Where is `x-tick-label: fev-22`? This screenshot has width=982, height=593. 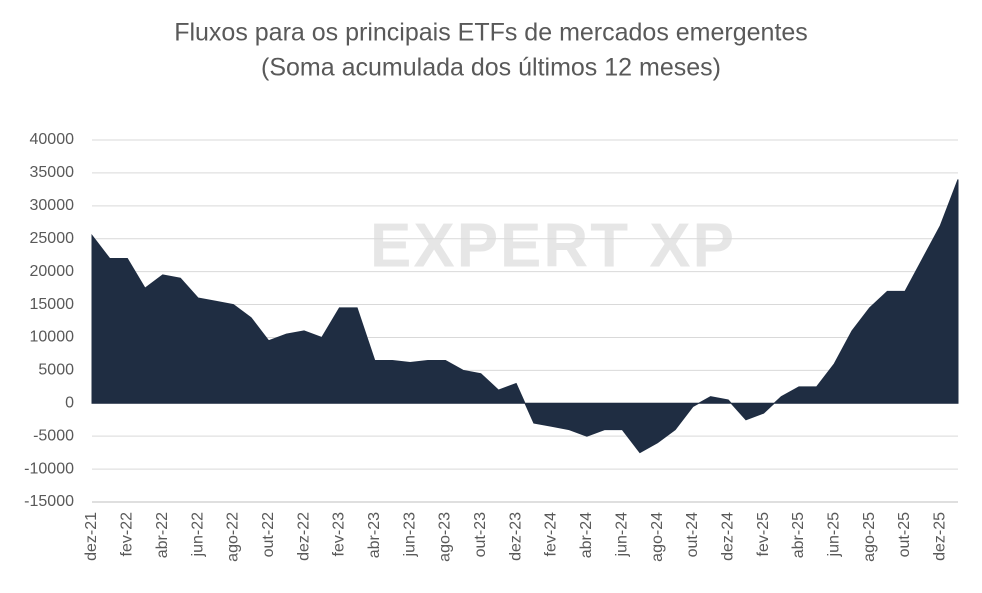 x-tick-label: fev-22 is located at coordinates (127, 534).